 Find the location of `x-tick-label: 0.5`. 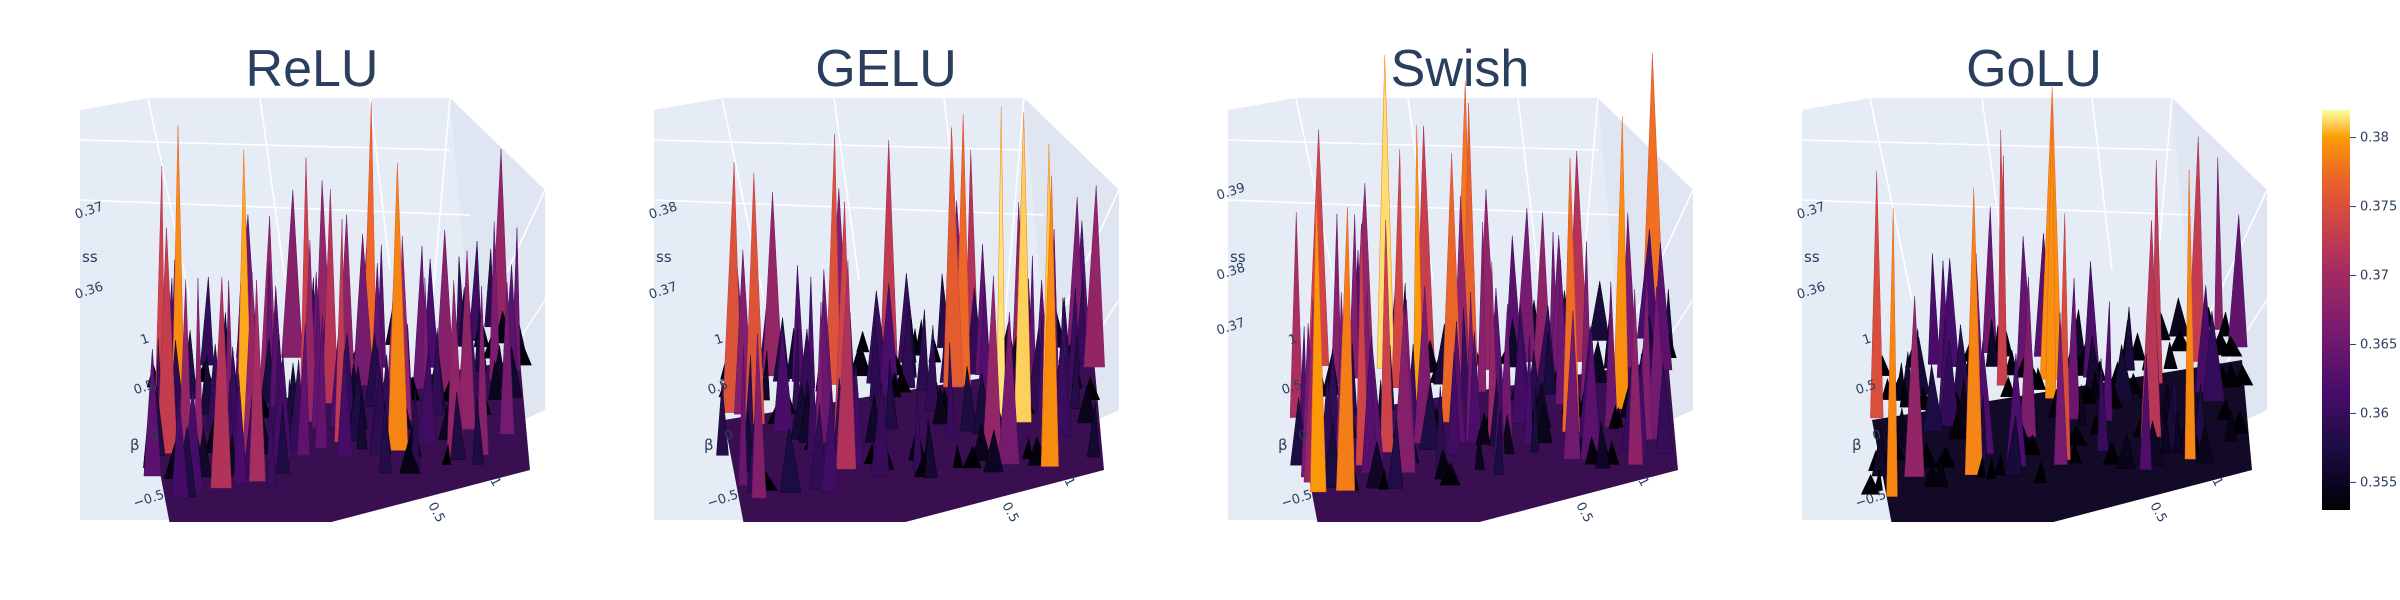

x-tick-label: 0.5 is located at coordinates (2157, 512).